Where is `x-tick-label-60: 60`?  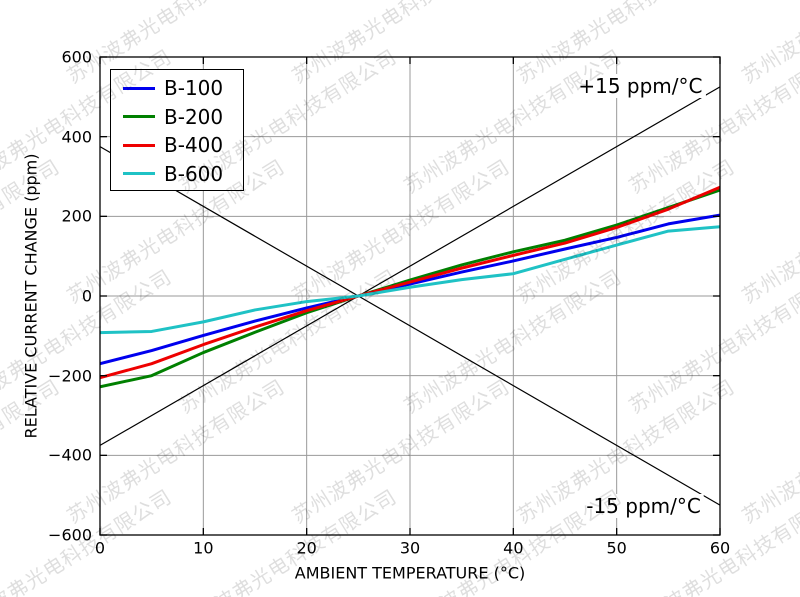
x-tick-label-60: 60 is located at coordinates (720, 548).